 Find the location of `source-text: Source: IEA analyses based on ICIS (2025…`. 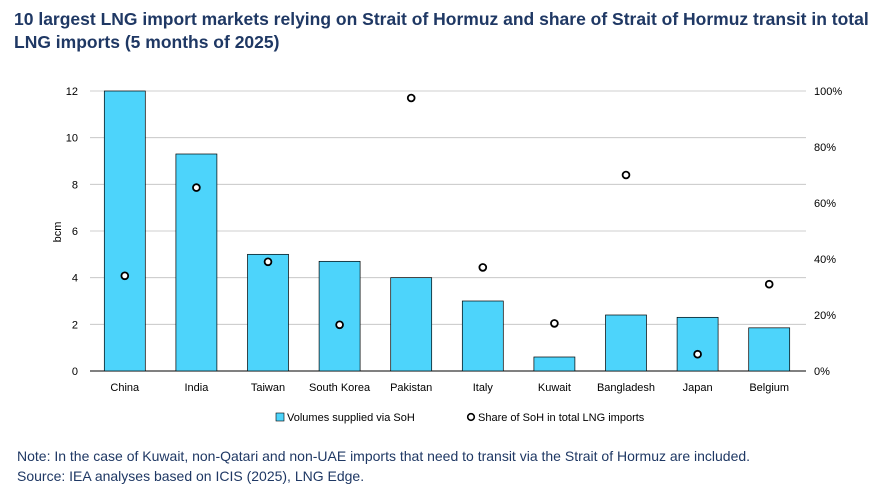

source-text: Source: IEA analyses based on ICIS (2025… is located at coordinates (191, 476).